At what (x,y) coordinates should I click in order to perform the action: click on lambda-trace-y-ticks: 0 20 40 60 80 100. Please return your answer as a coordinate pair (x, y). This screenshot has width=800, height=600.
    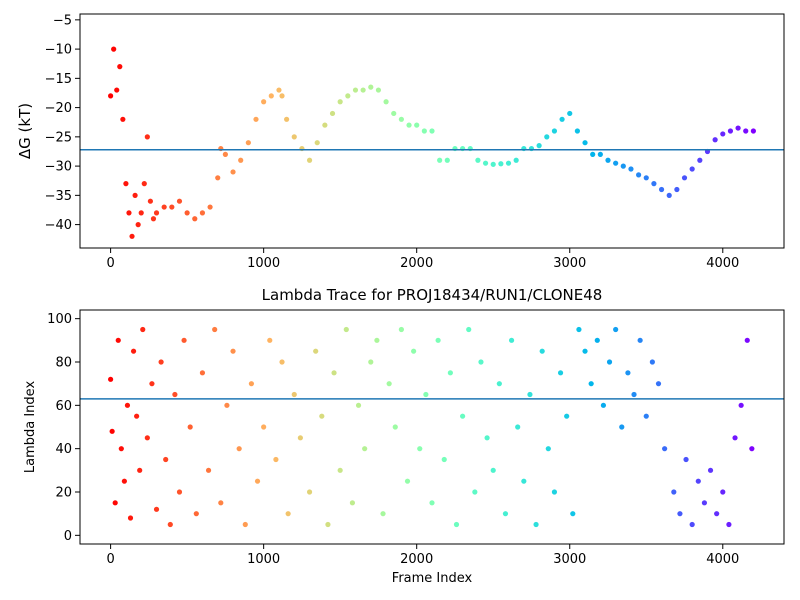
    Looking at the image, I should click on (63, 428).